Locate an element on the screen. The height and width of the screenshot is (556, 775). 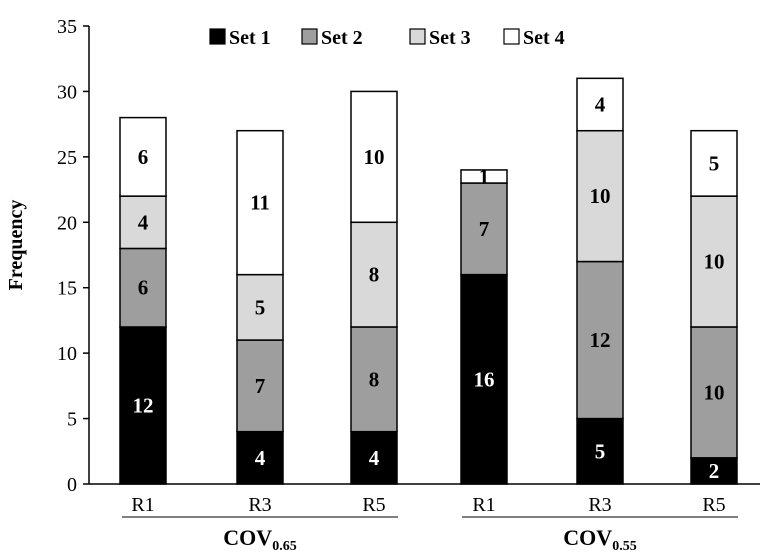
y-tick-label: 30 is located at coordinates (67, 92).